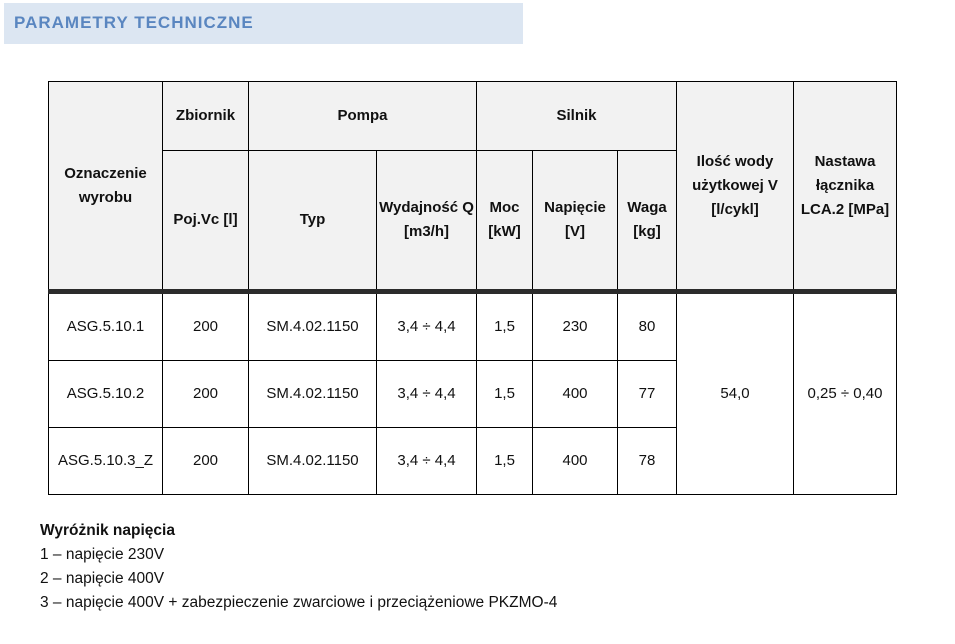 Image resolution: width=955 pixels, height=644 pixels. What do you see at coordinates (102, 554) in the screenshot?
I see `legend-item: 1 – napięcie 230V` at bounding box center [102, 554].